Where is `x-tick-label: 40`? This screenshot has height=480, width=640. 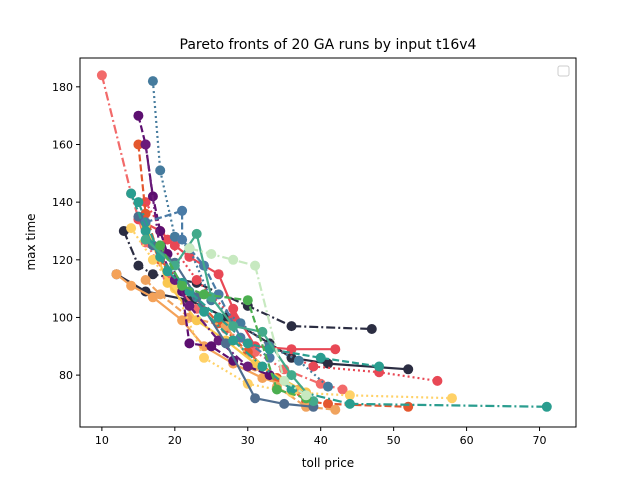 x-tick-label: 40 is located at coordinates (321, 440).